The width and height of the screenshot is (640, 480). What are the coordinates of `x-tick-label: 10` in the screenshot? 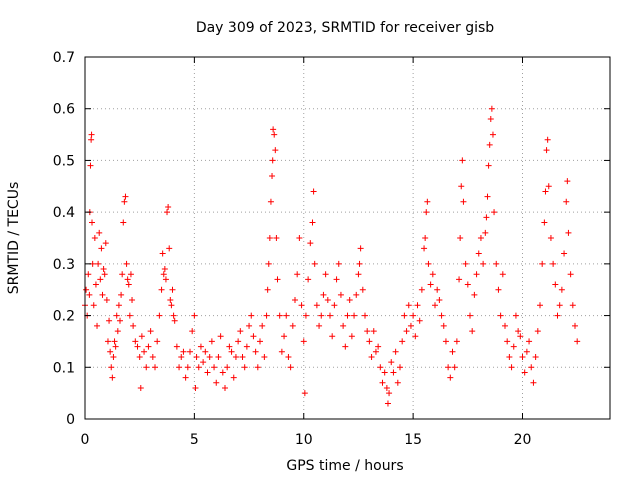 It's located at (304, 440).